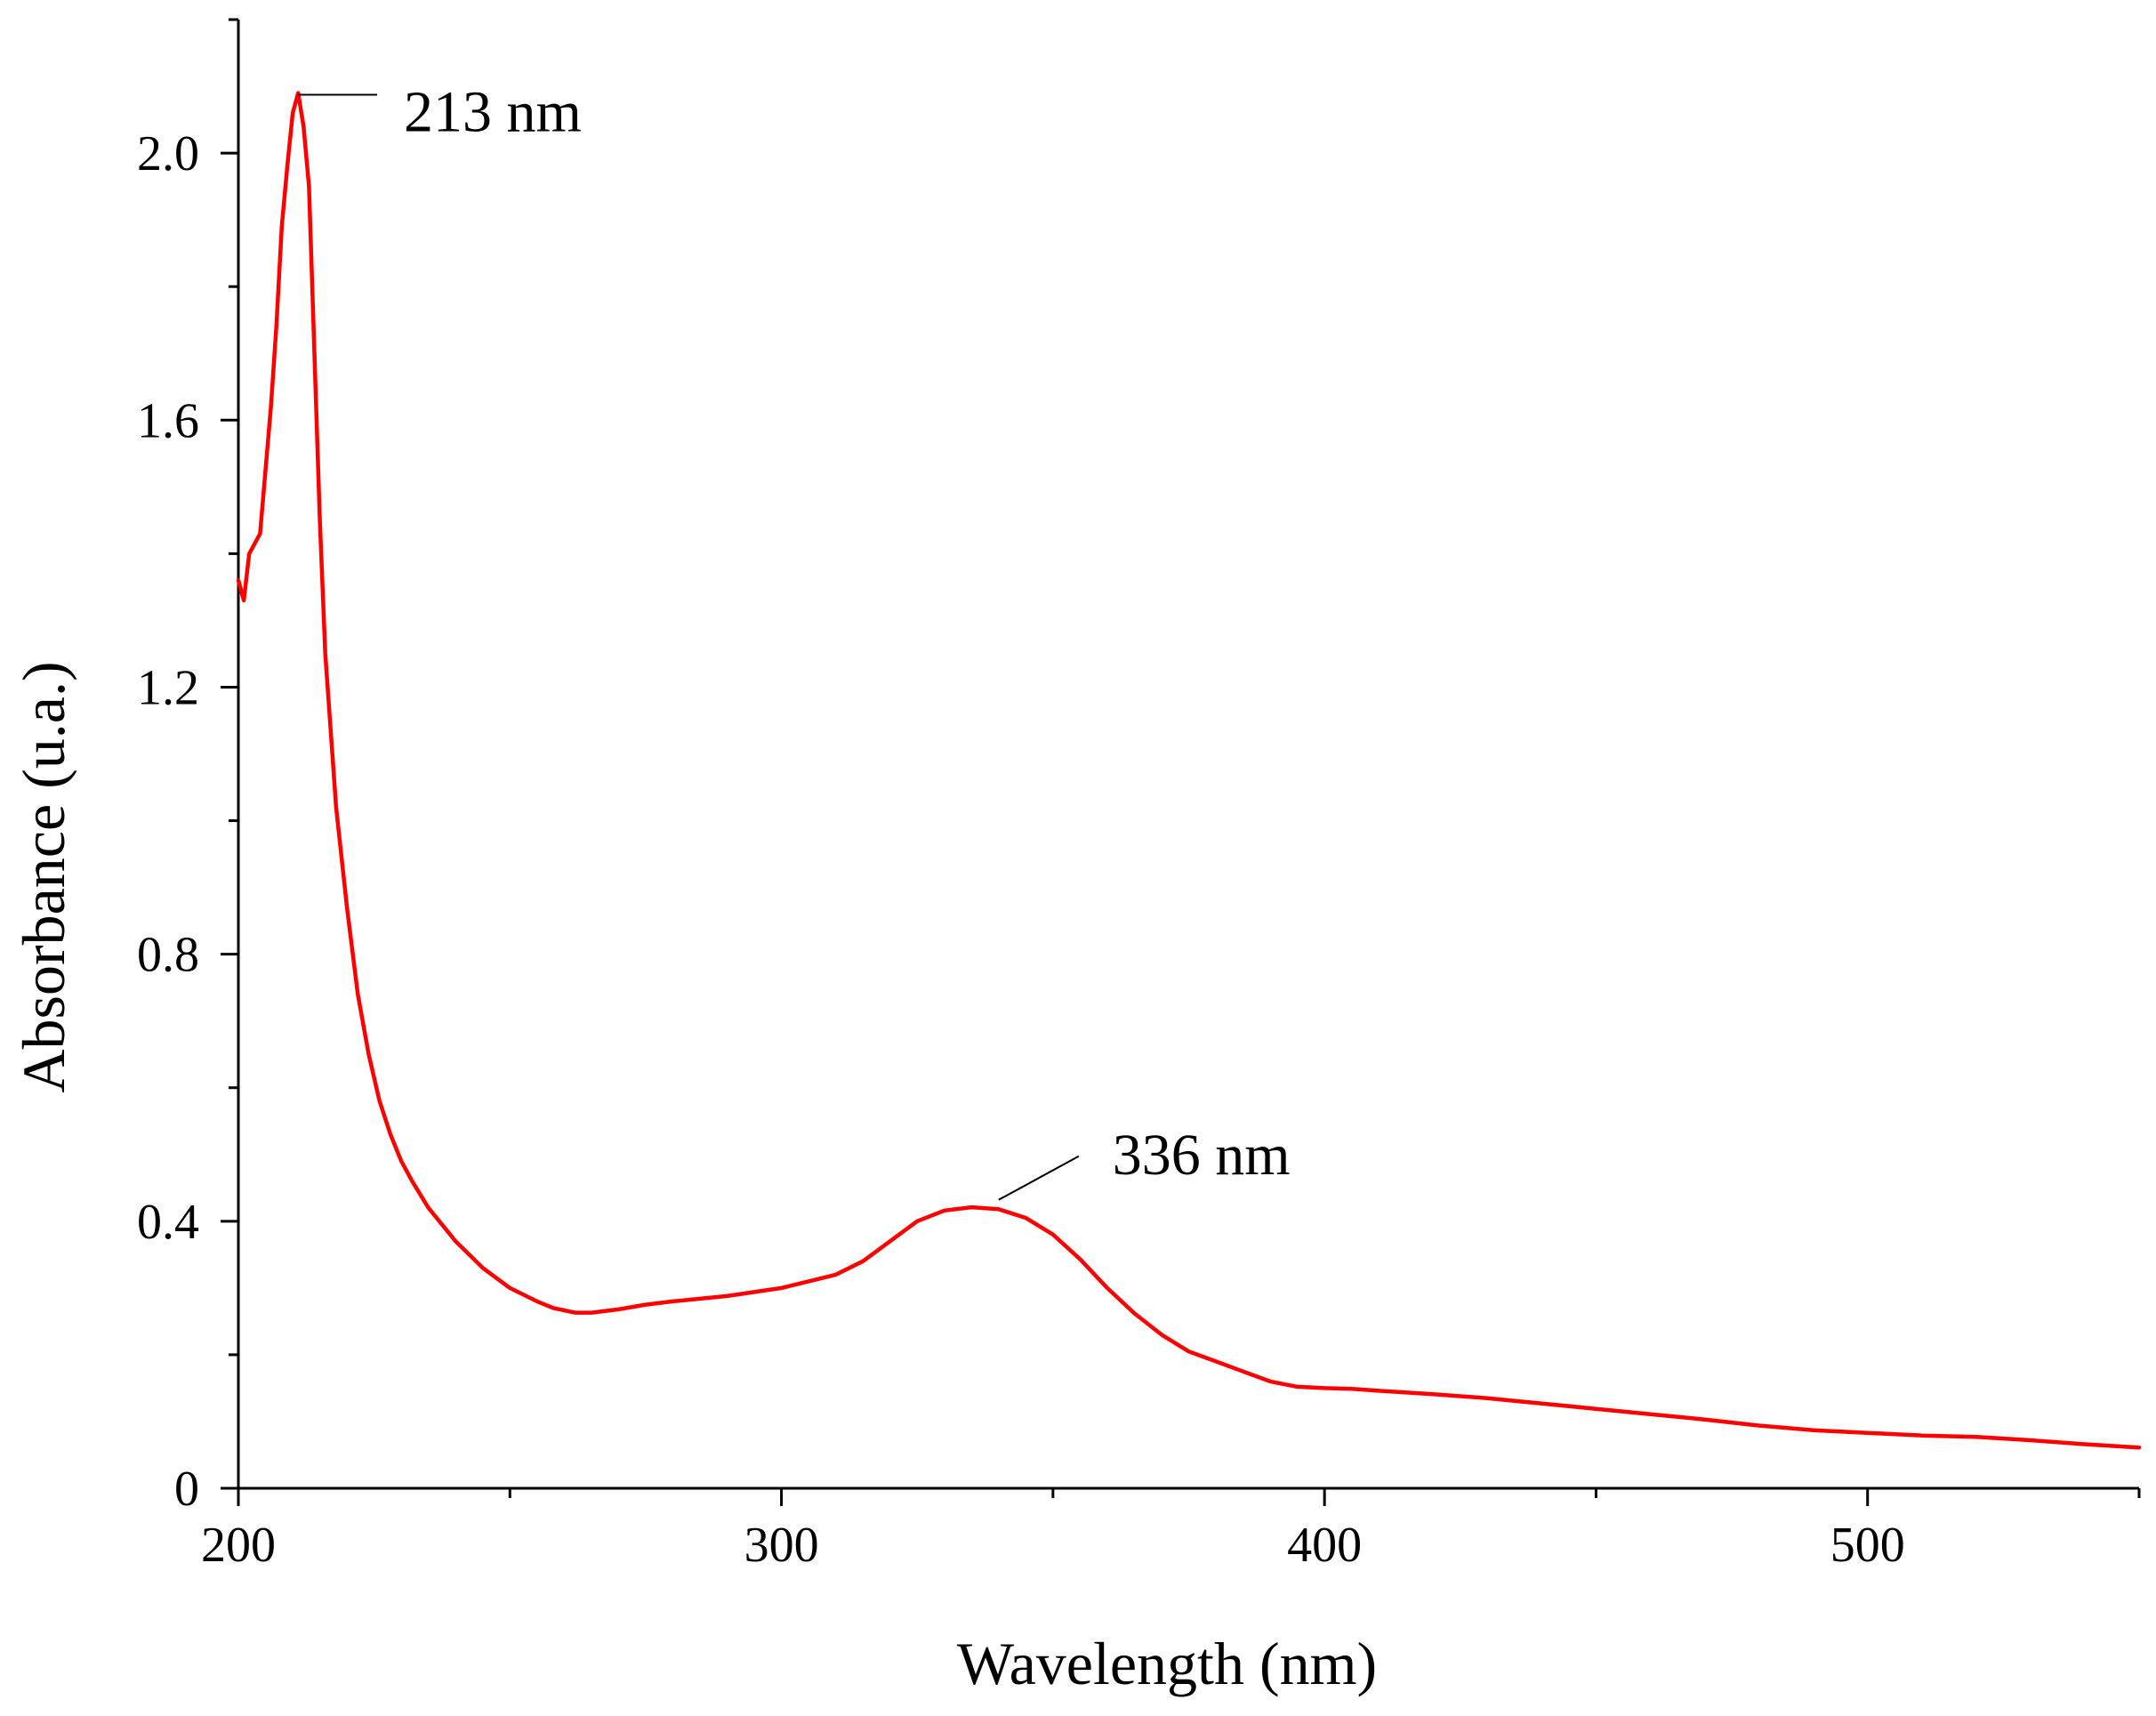 The height and width of the screenshot is (1716, 2156). I want to click on y-tick-label: 0.8, so click(168, 956).